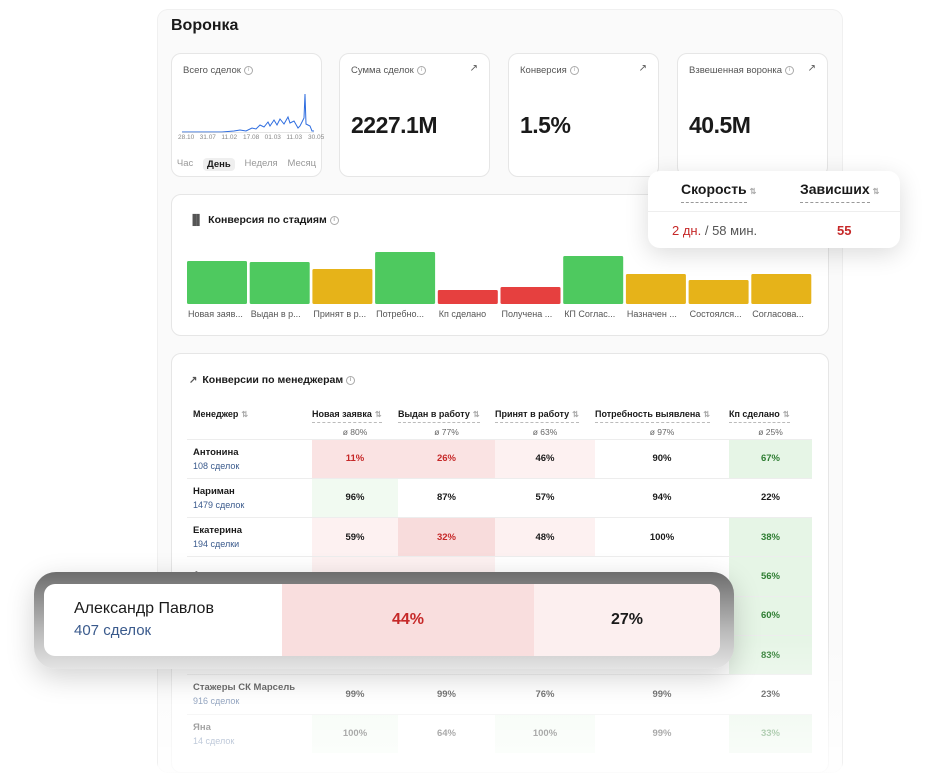 This screenshot has height=778, width=935. I want to click on column-average: ø 63%, so click(545, 432).